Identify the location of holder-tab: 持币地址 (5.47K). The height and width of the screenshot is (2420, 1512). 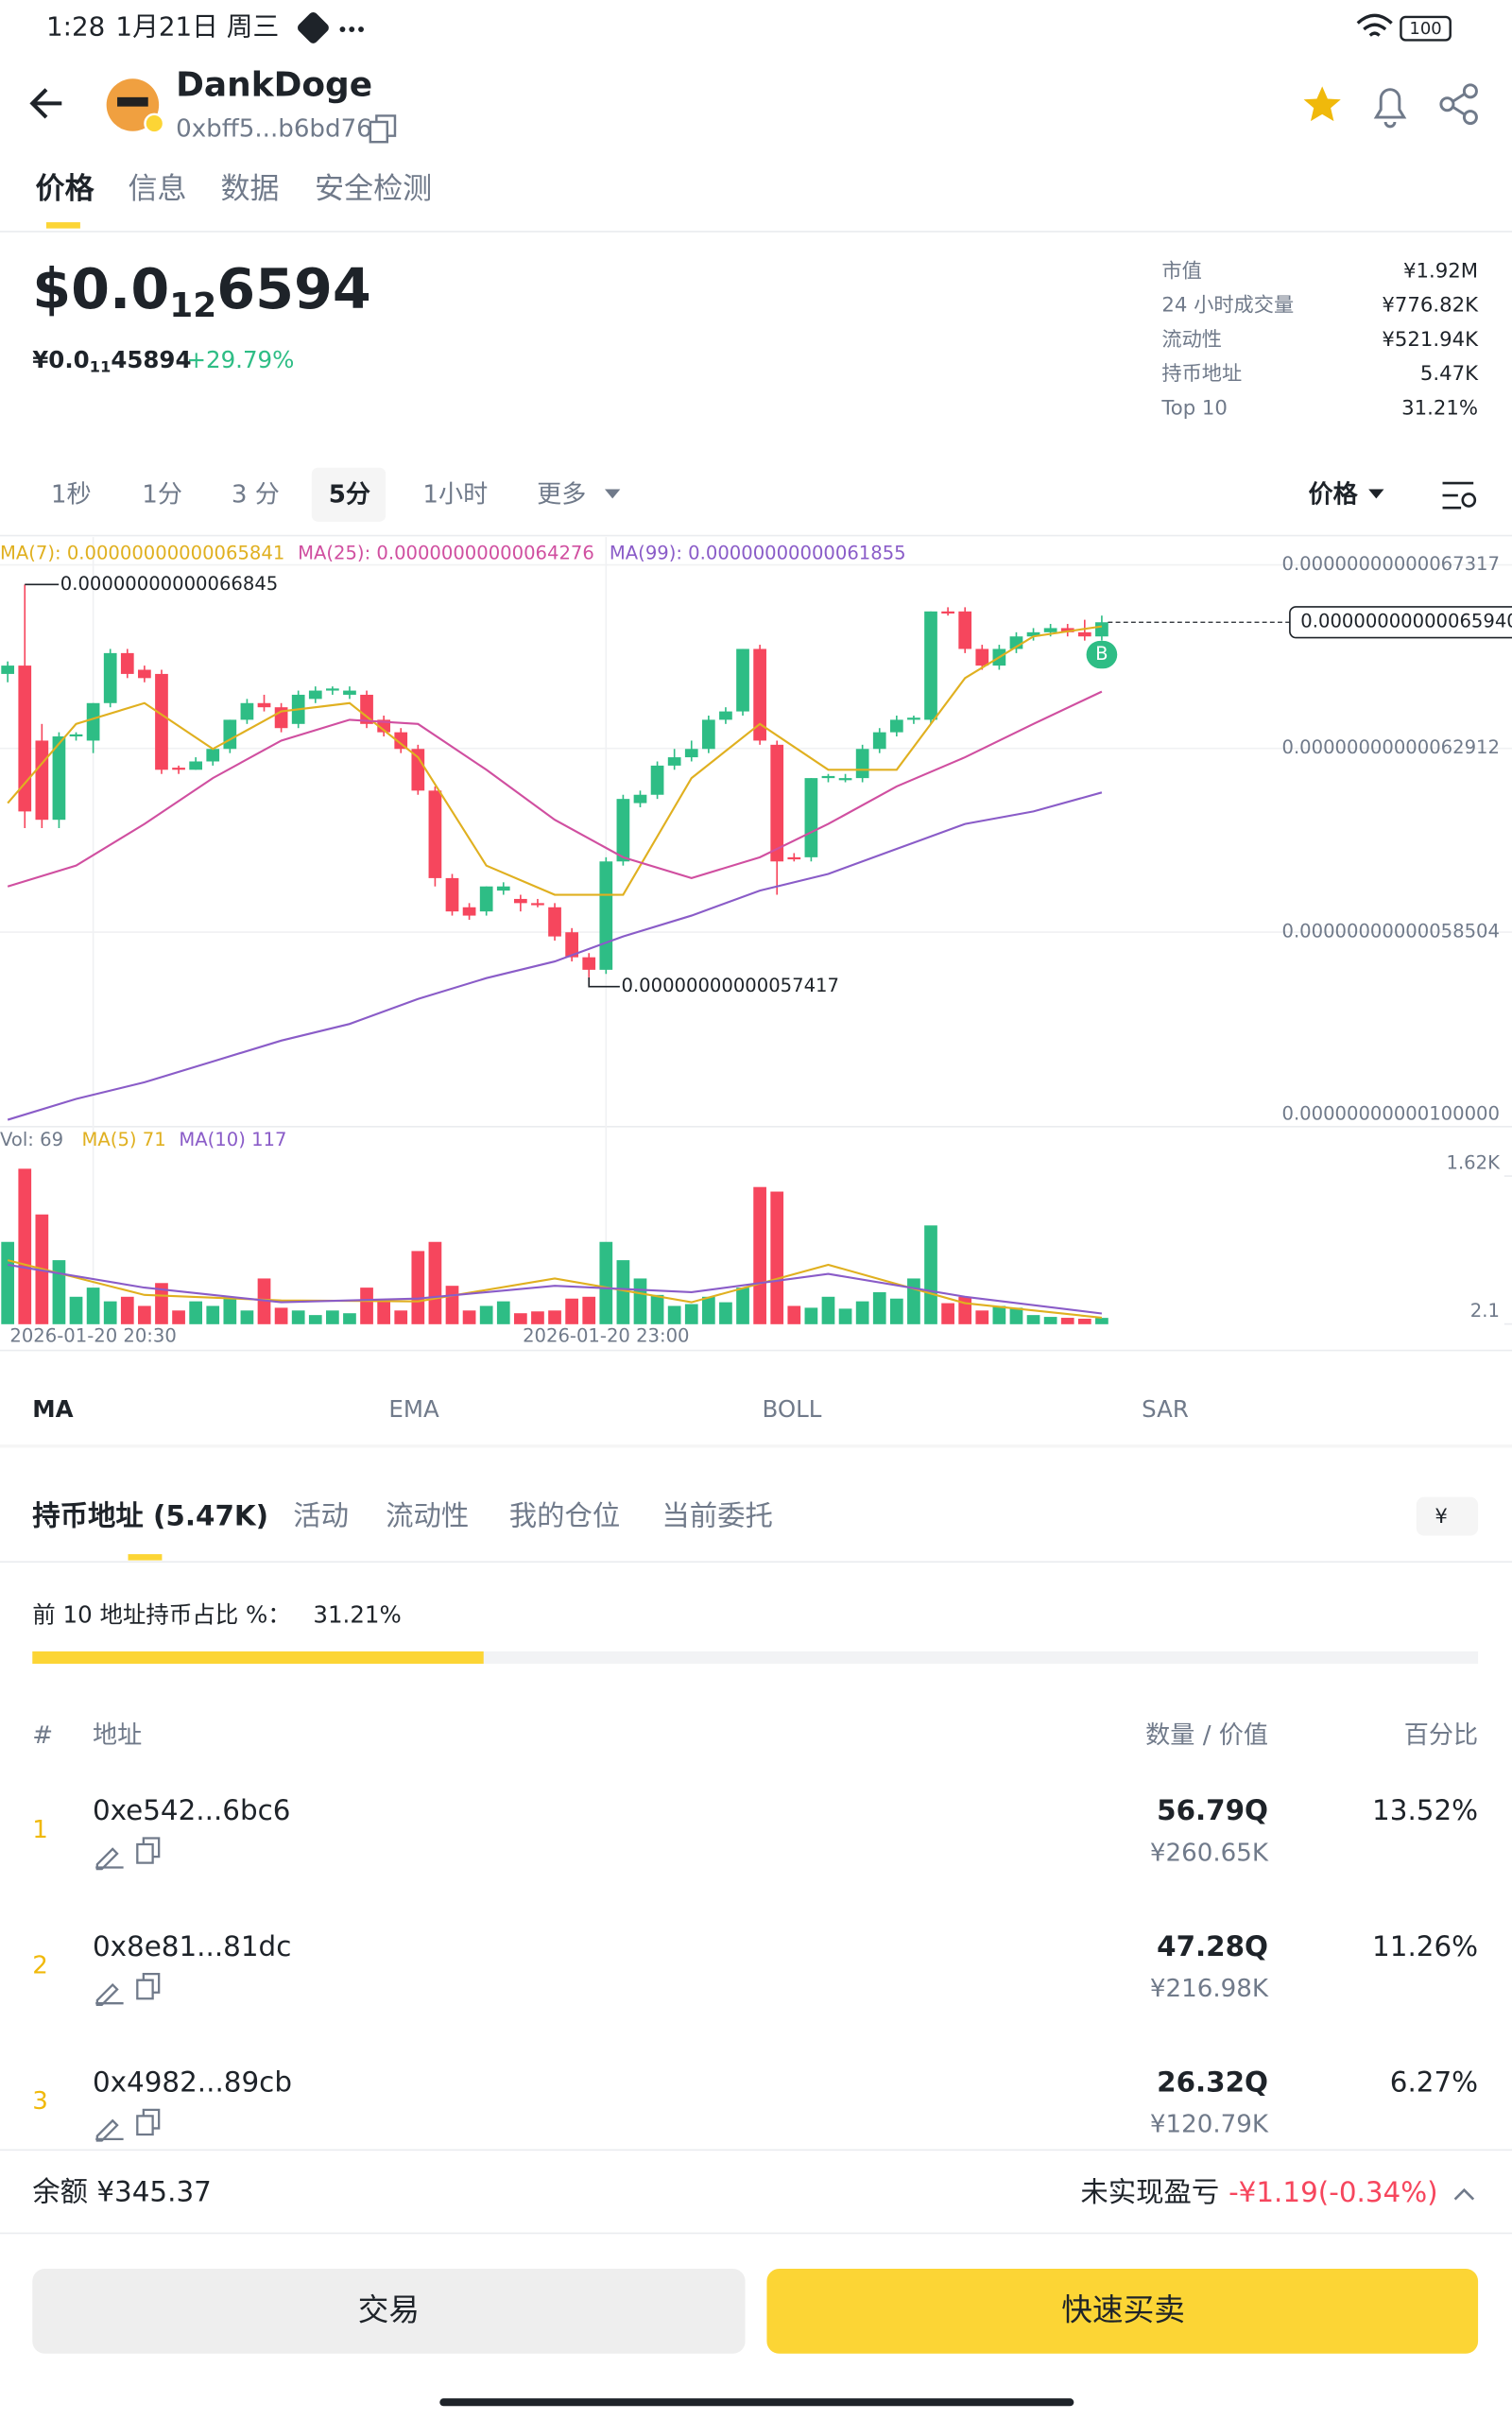
(150, 1515).